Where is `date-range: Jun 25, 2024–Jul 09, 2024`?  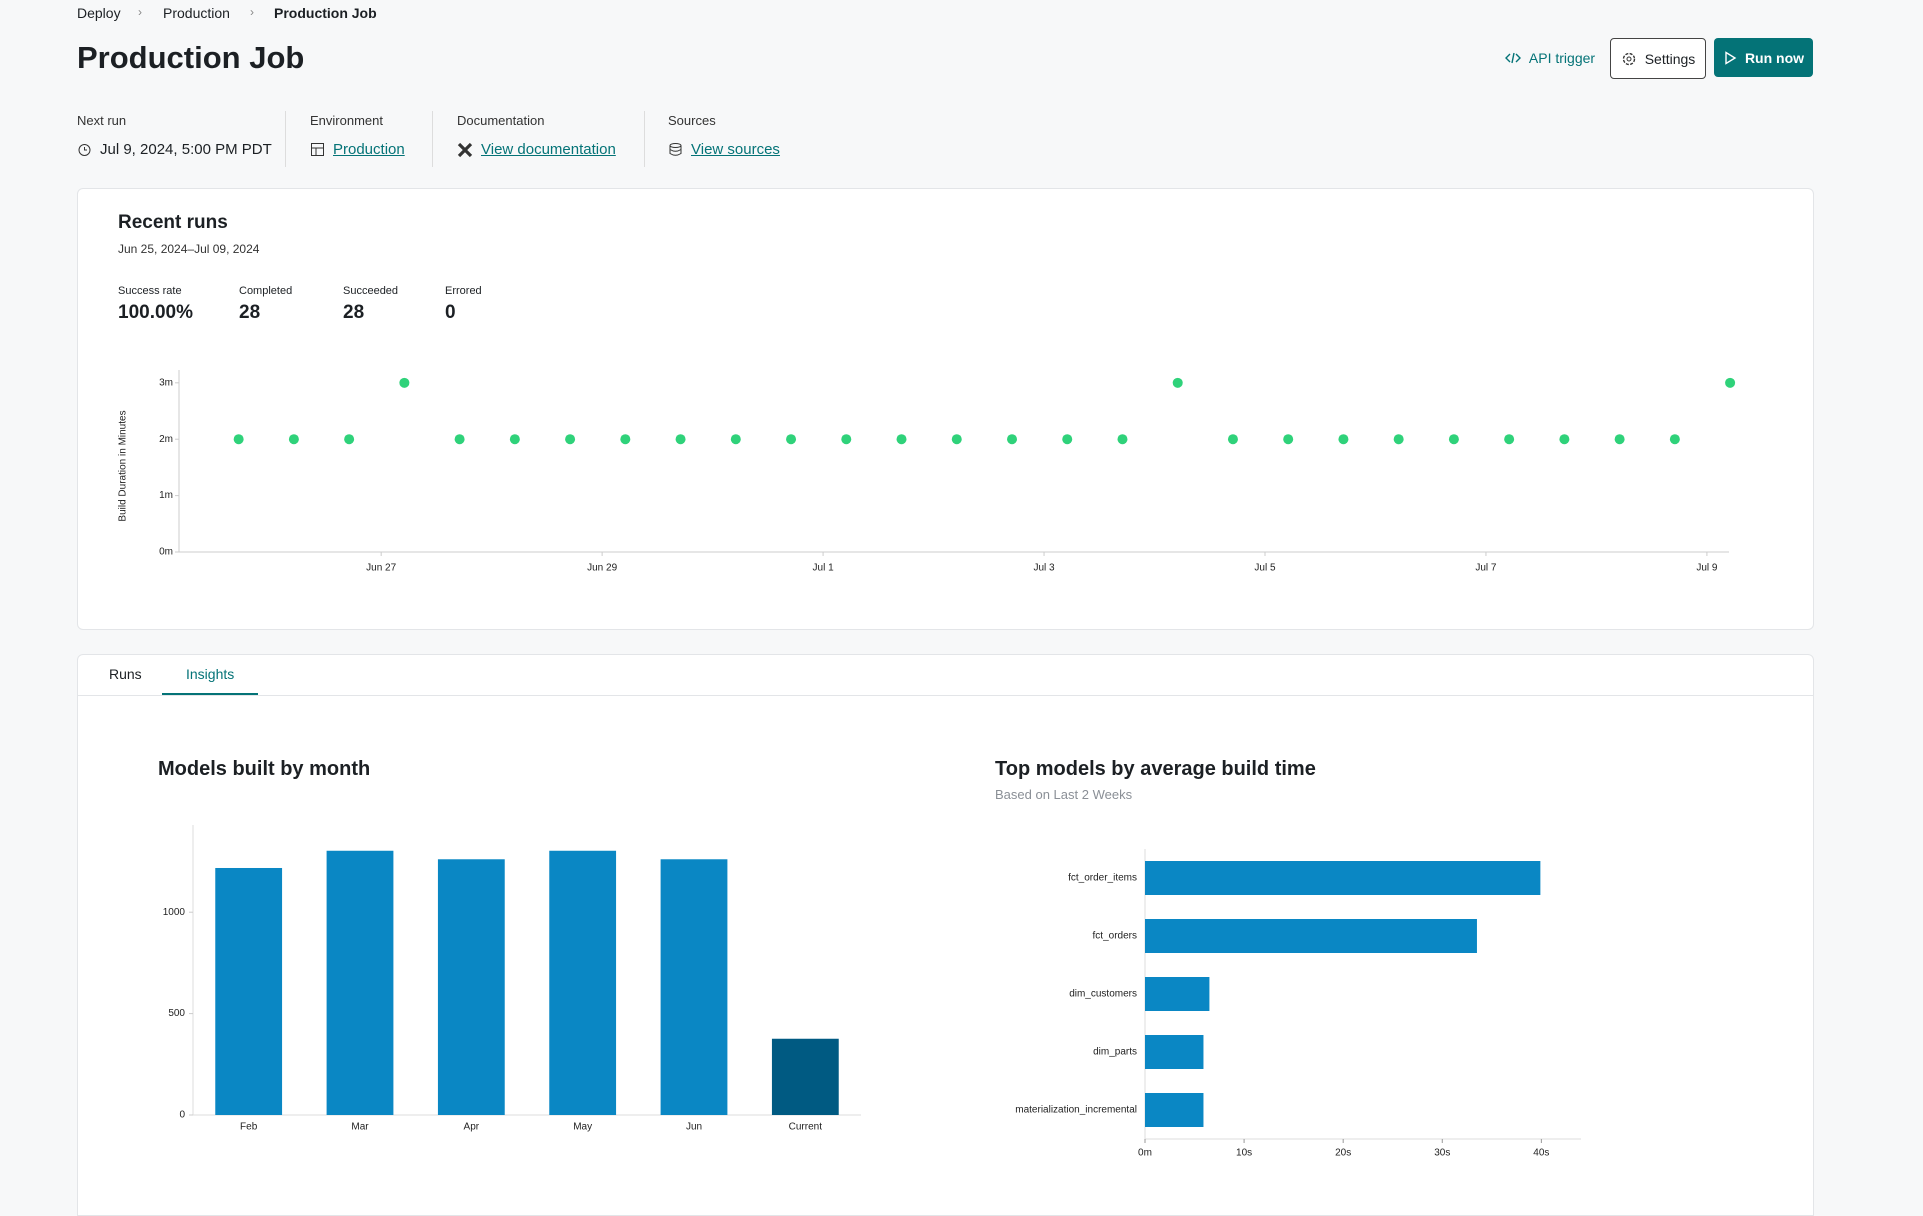 date-range: Jun 25, 2024–Jul 09, 2024 is located at coordinates (189, 249).